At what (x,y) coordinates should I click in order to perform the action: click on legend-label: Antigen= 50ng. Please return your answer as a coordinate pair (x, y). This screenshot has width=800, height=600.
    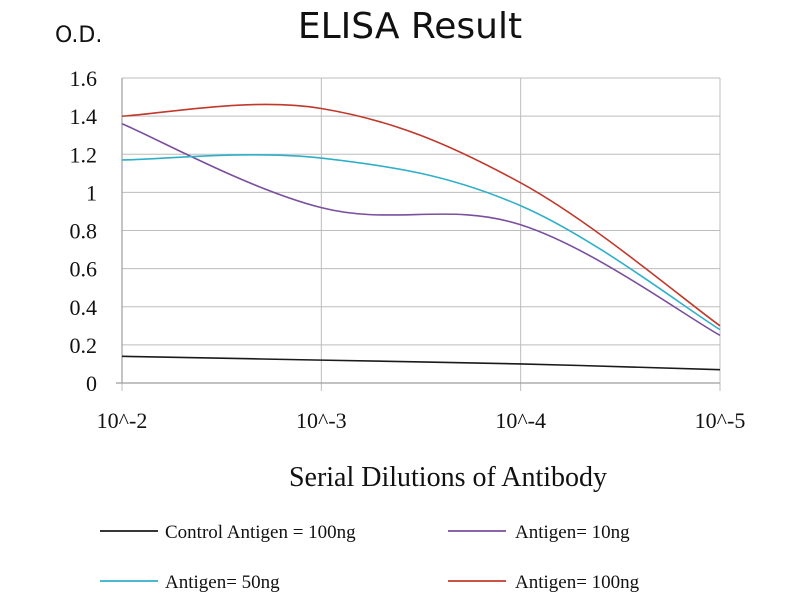
    Looking at the image, I should click on (222, 582).